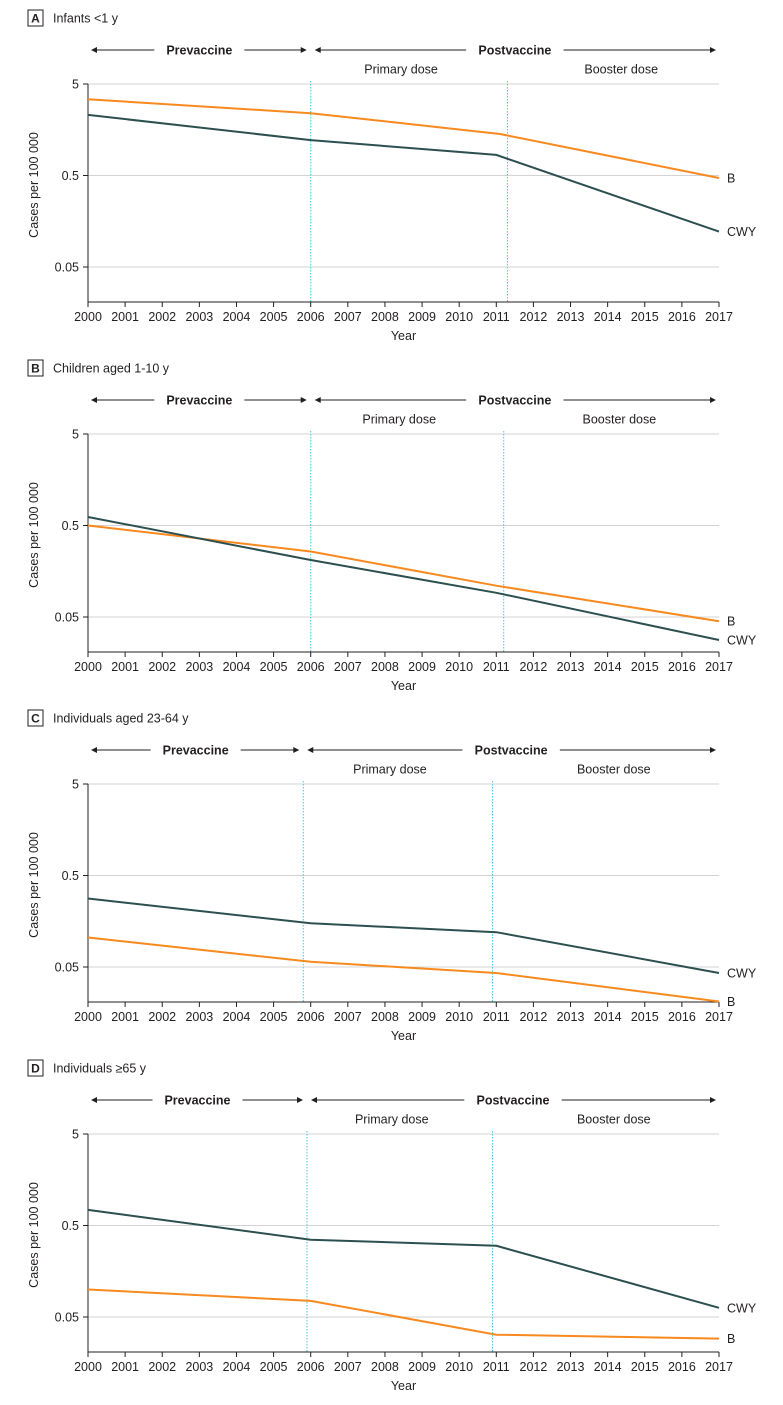  Describe the element at coordinates (121, 719) in the screenshot. I see `panel-title: Individuals aged 23-64 y` at that location.